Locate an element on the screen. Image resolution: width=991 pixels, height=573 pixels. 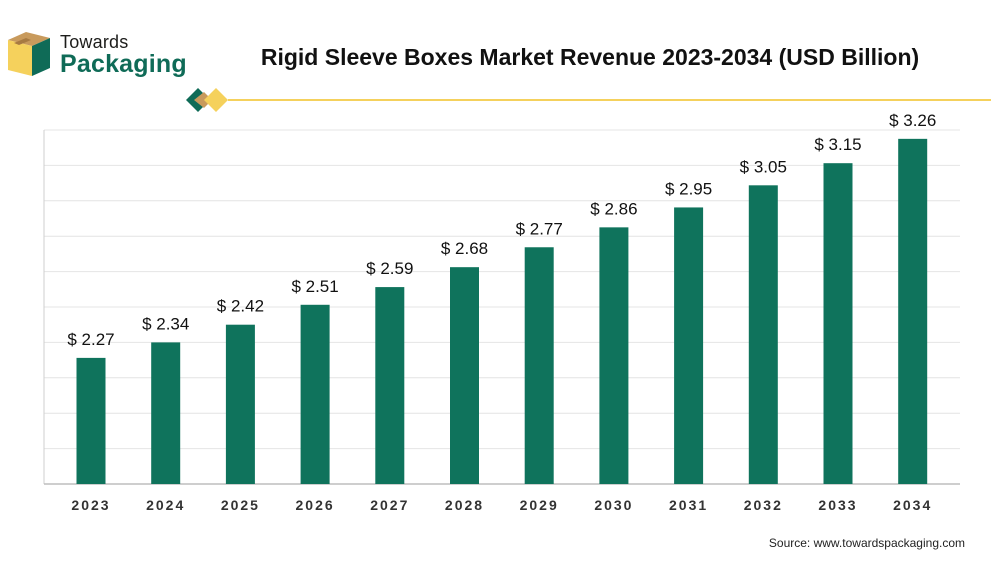
bar-value-label-2028: $ 2.68 is located at coordinates (464, 248).